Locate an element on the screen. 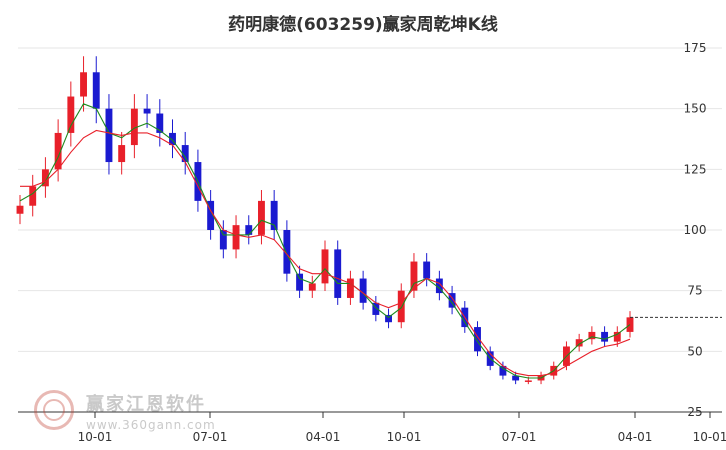  y-tick-label: 100 is located at coordinates (695, 230).